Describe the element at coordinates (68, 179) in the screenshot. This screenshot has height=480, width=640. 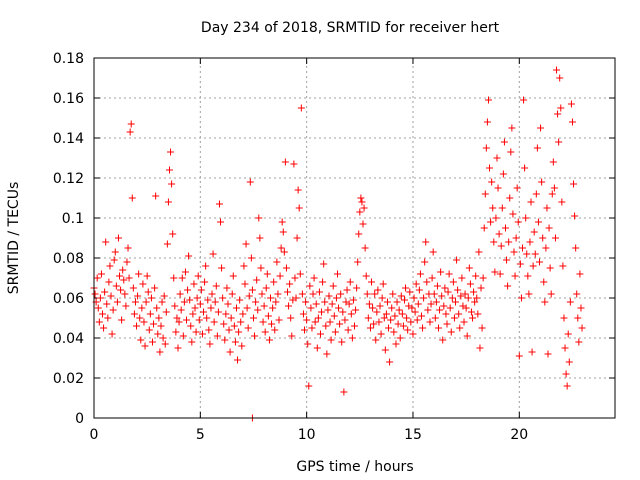
I see `y-tick-label: 0.12` at that location.